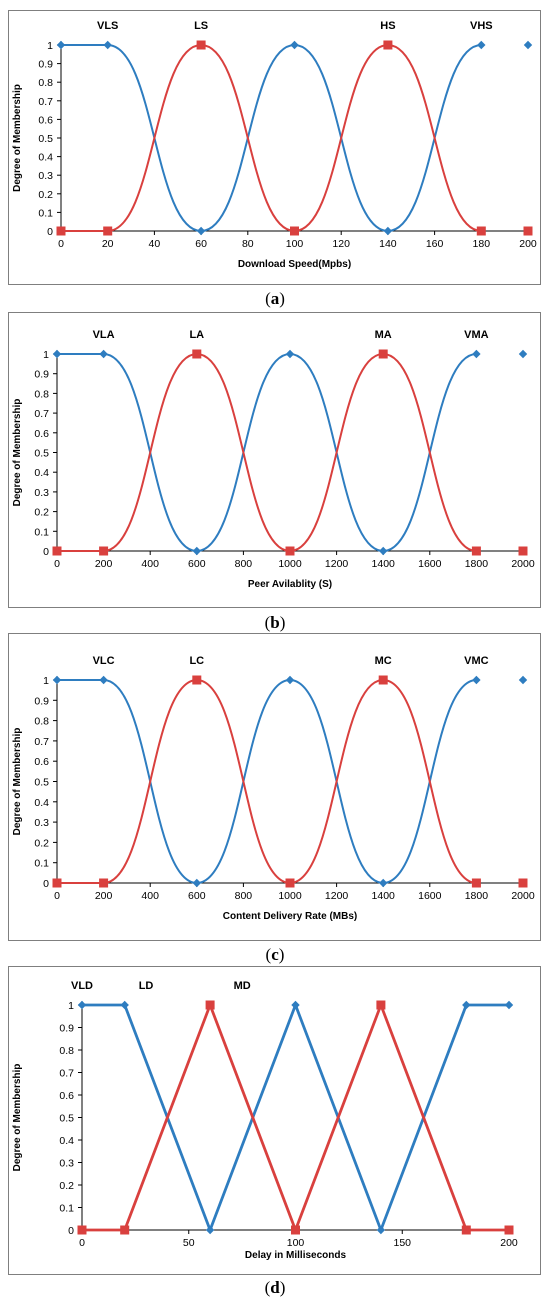  Describe the element at coordinates (275, 298) in the screenshot. I see `caption-a: (a)` at that location.